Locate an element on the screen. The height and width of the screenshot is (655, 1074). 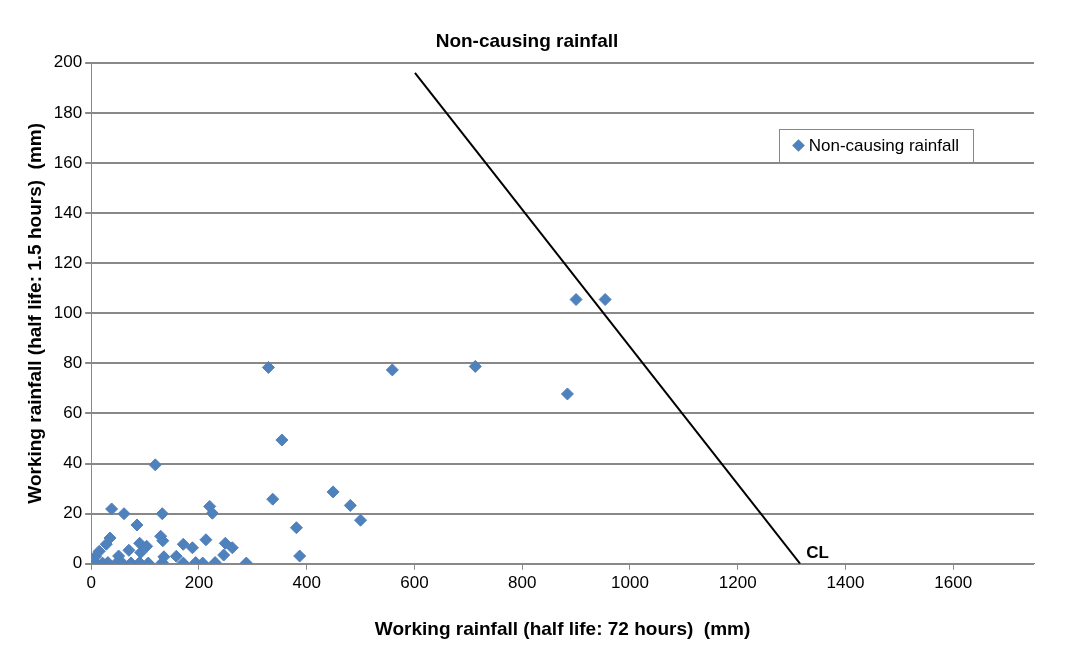
legend-label: Non-causing rainfall is located at coordinates (883, 145).